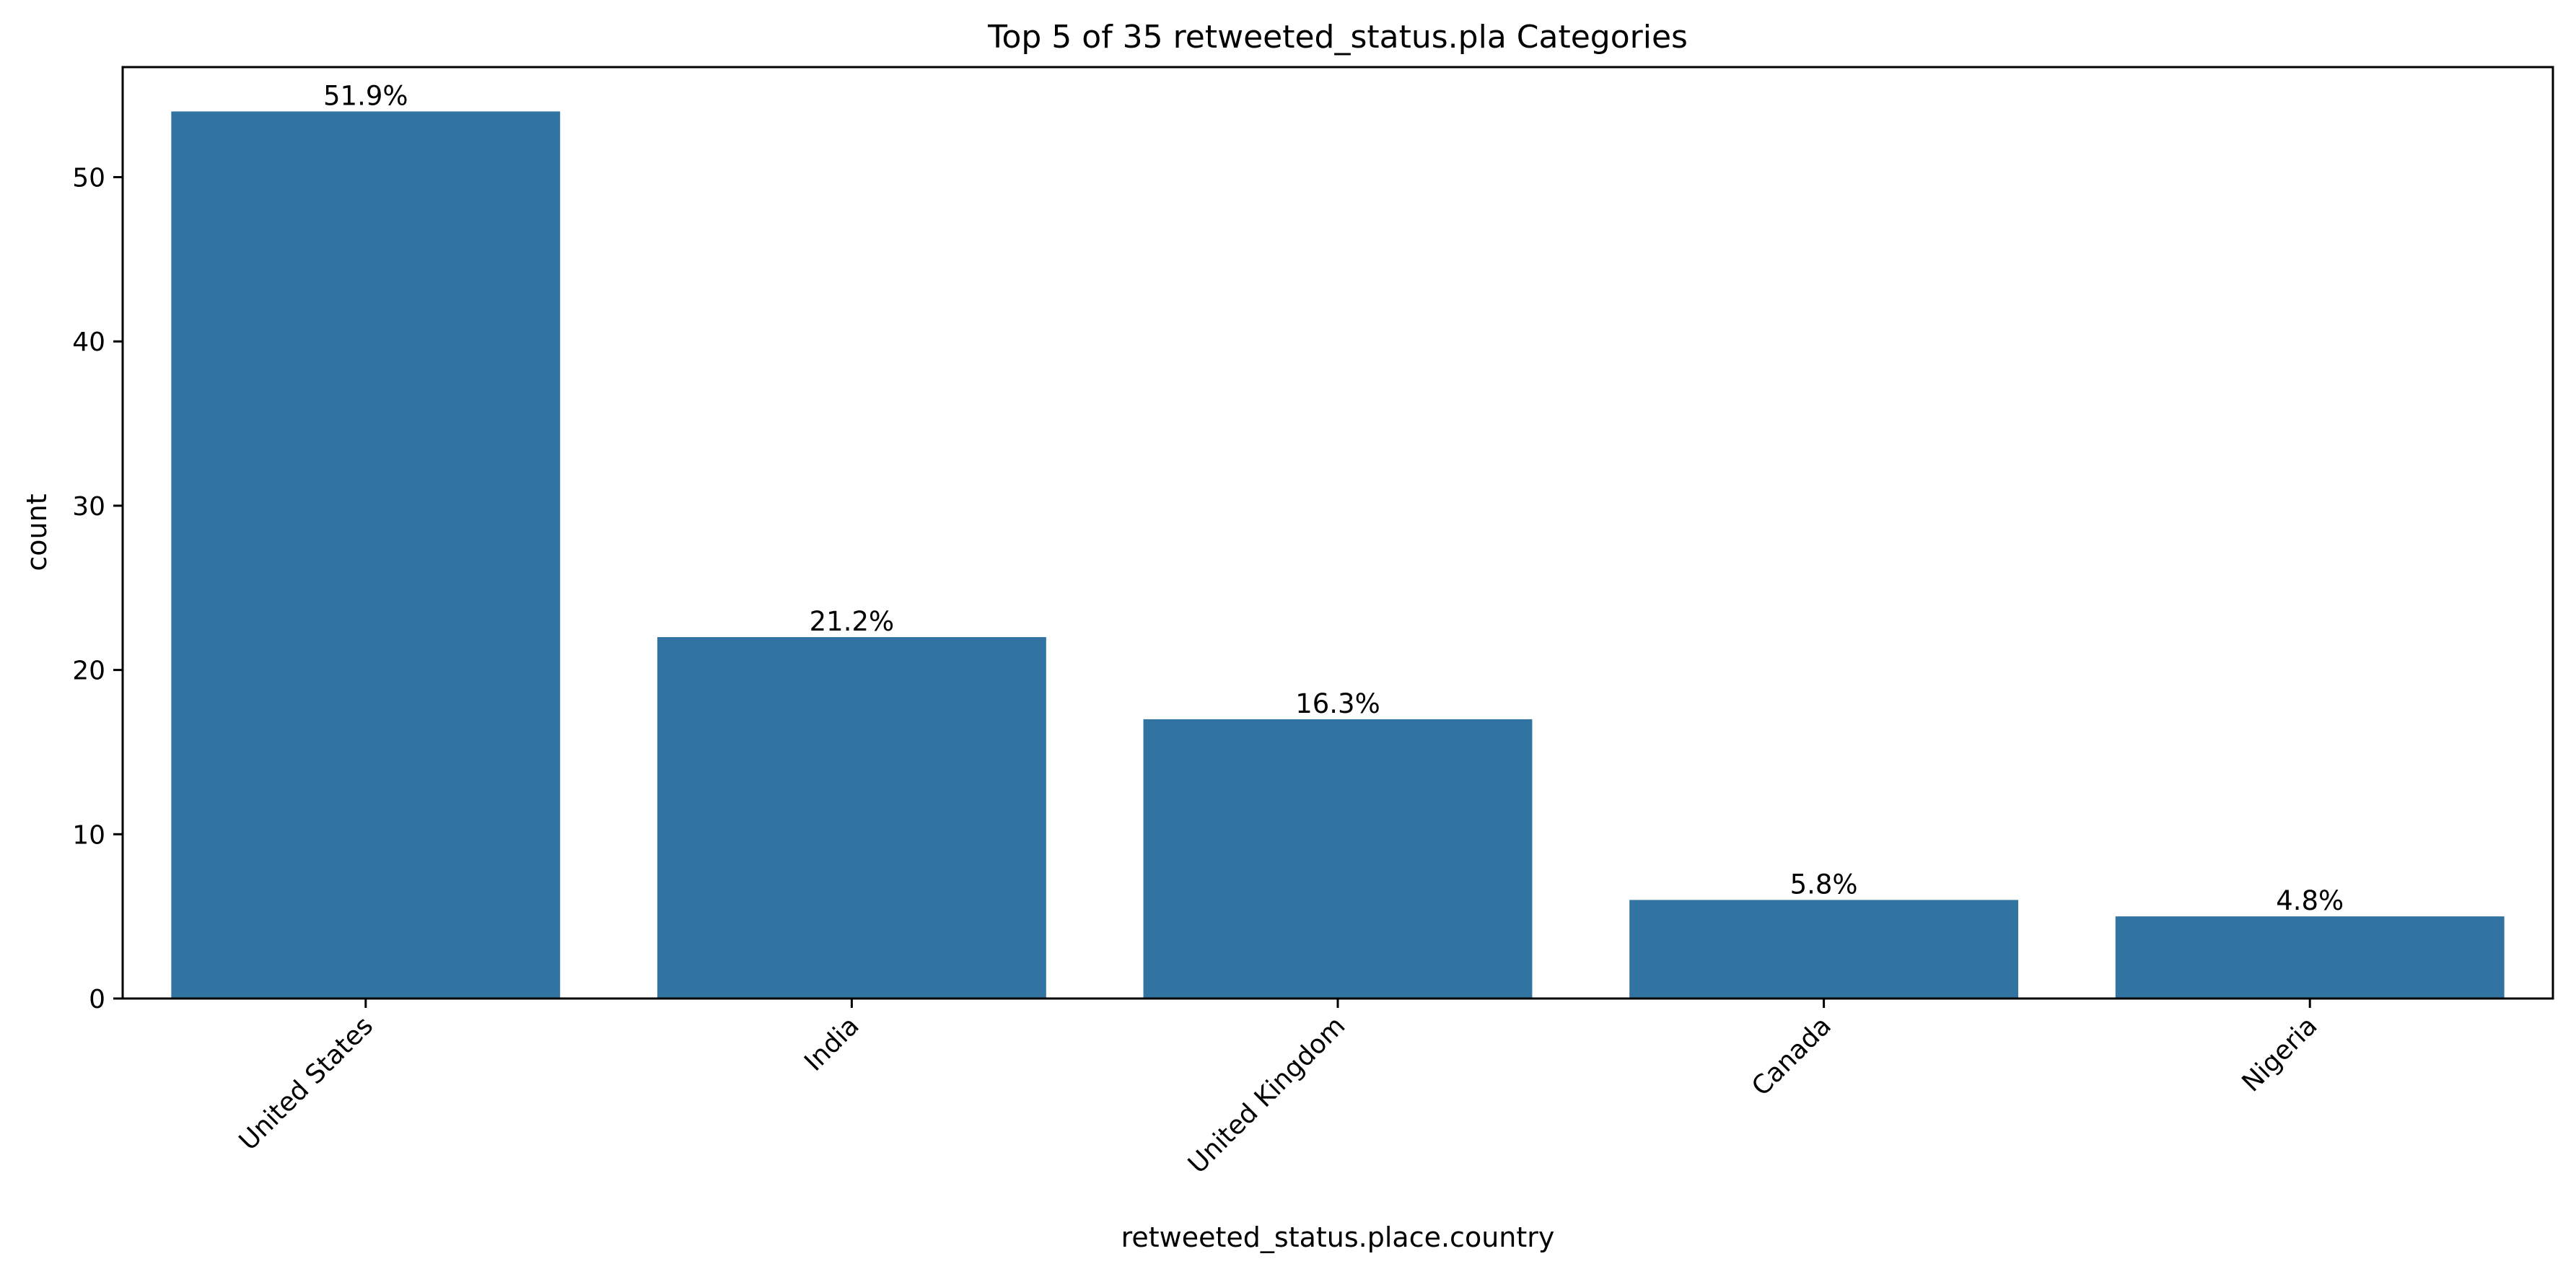 The width and height of the screenshot is (2576, 1277). Describe the element at coordinates (1337, 704) in the screenshot. I see `bar-data-label: 16.3%` at that location.